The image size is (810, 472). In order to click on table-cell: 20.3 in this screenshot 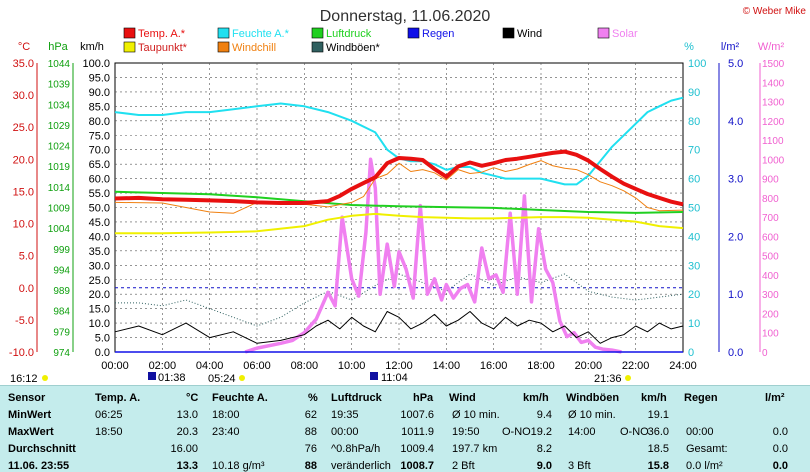, I will do `click(187, 432)`.